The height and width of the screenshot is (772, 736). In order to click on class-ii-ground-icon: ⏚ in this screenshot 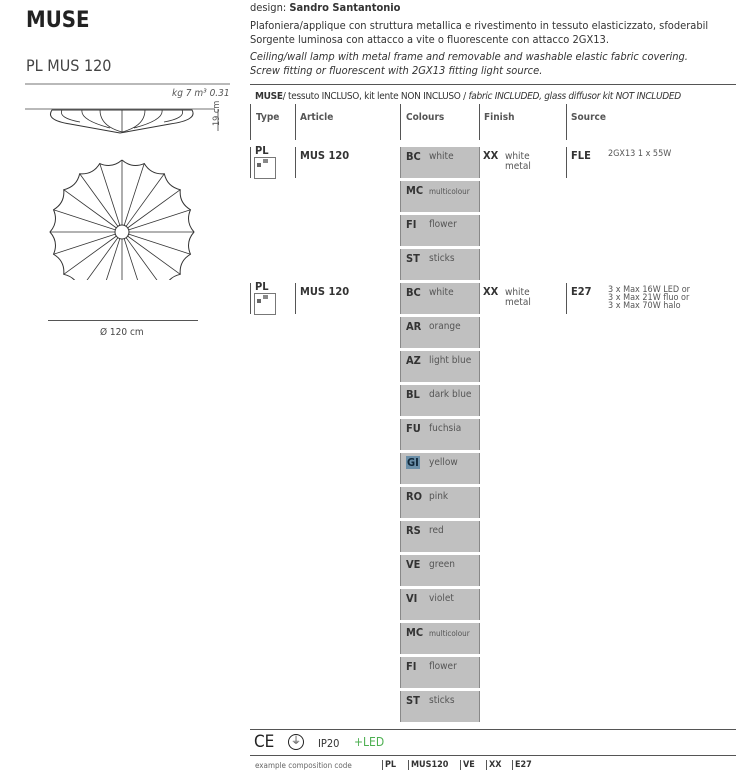, I will do `click(296, 742)`.